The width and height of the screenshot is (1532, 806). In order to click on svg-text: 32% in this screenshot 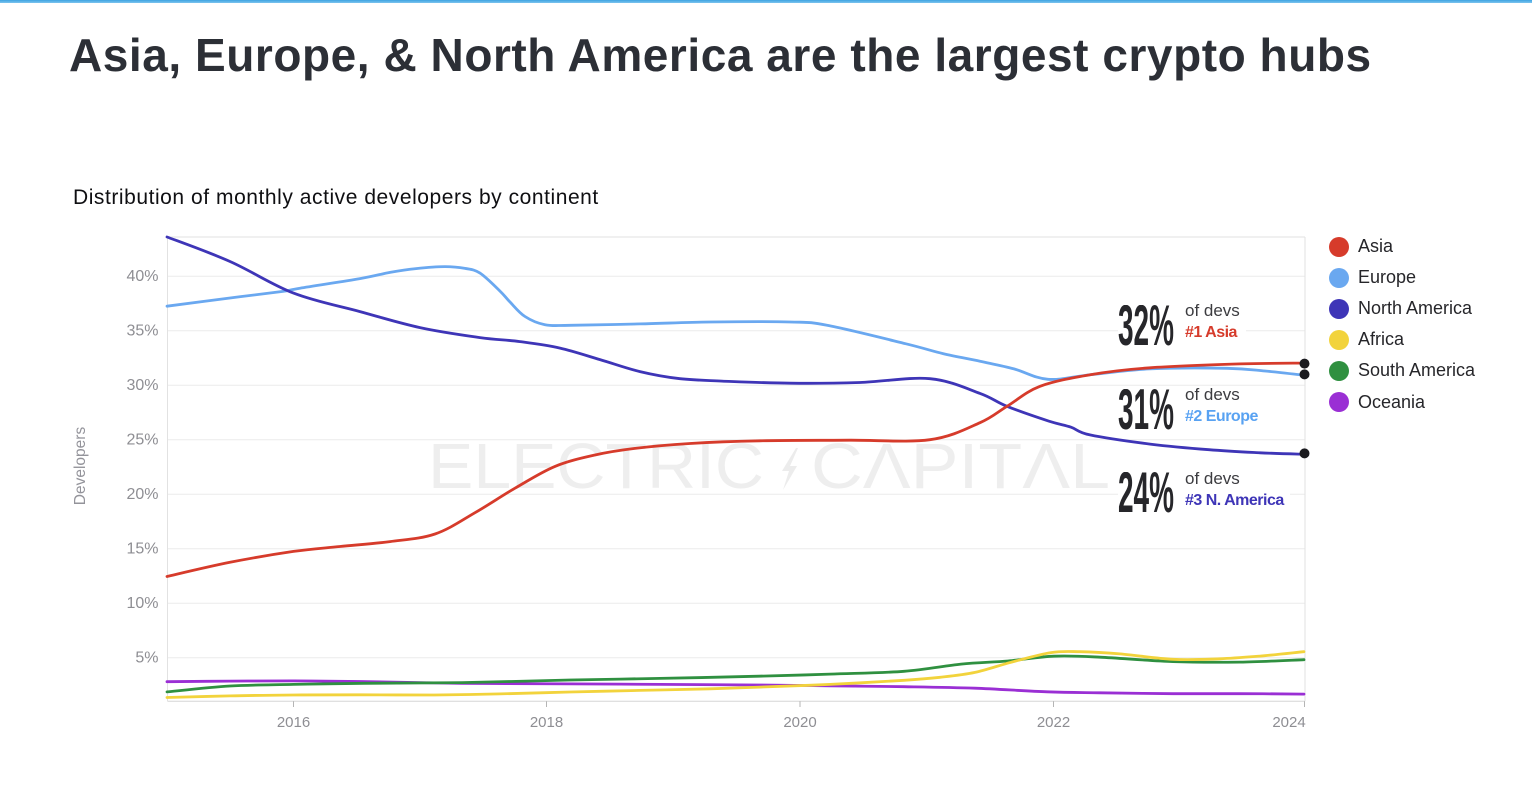, I will do `click(1146, 325)`.